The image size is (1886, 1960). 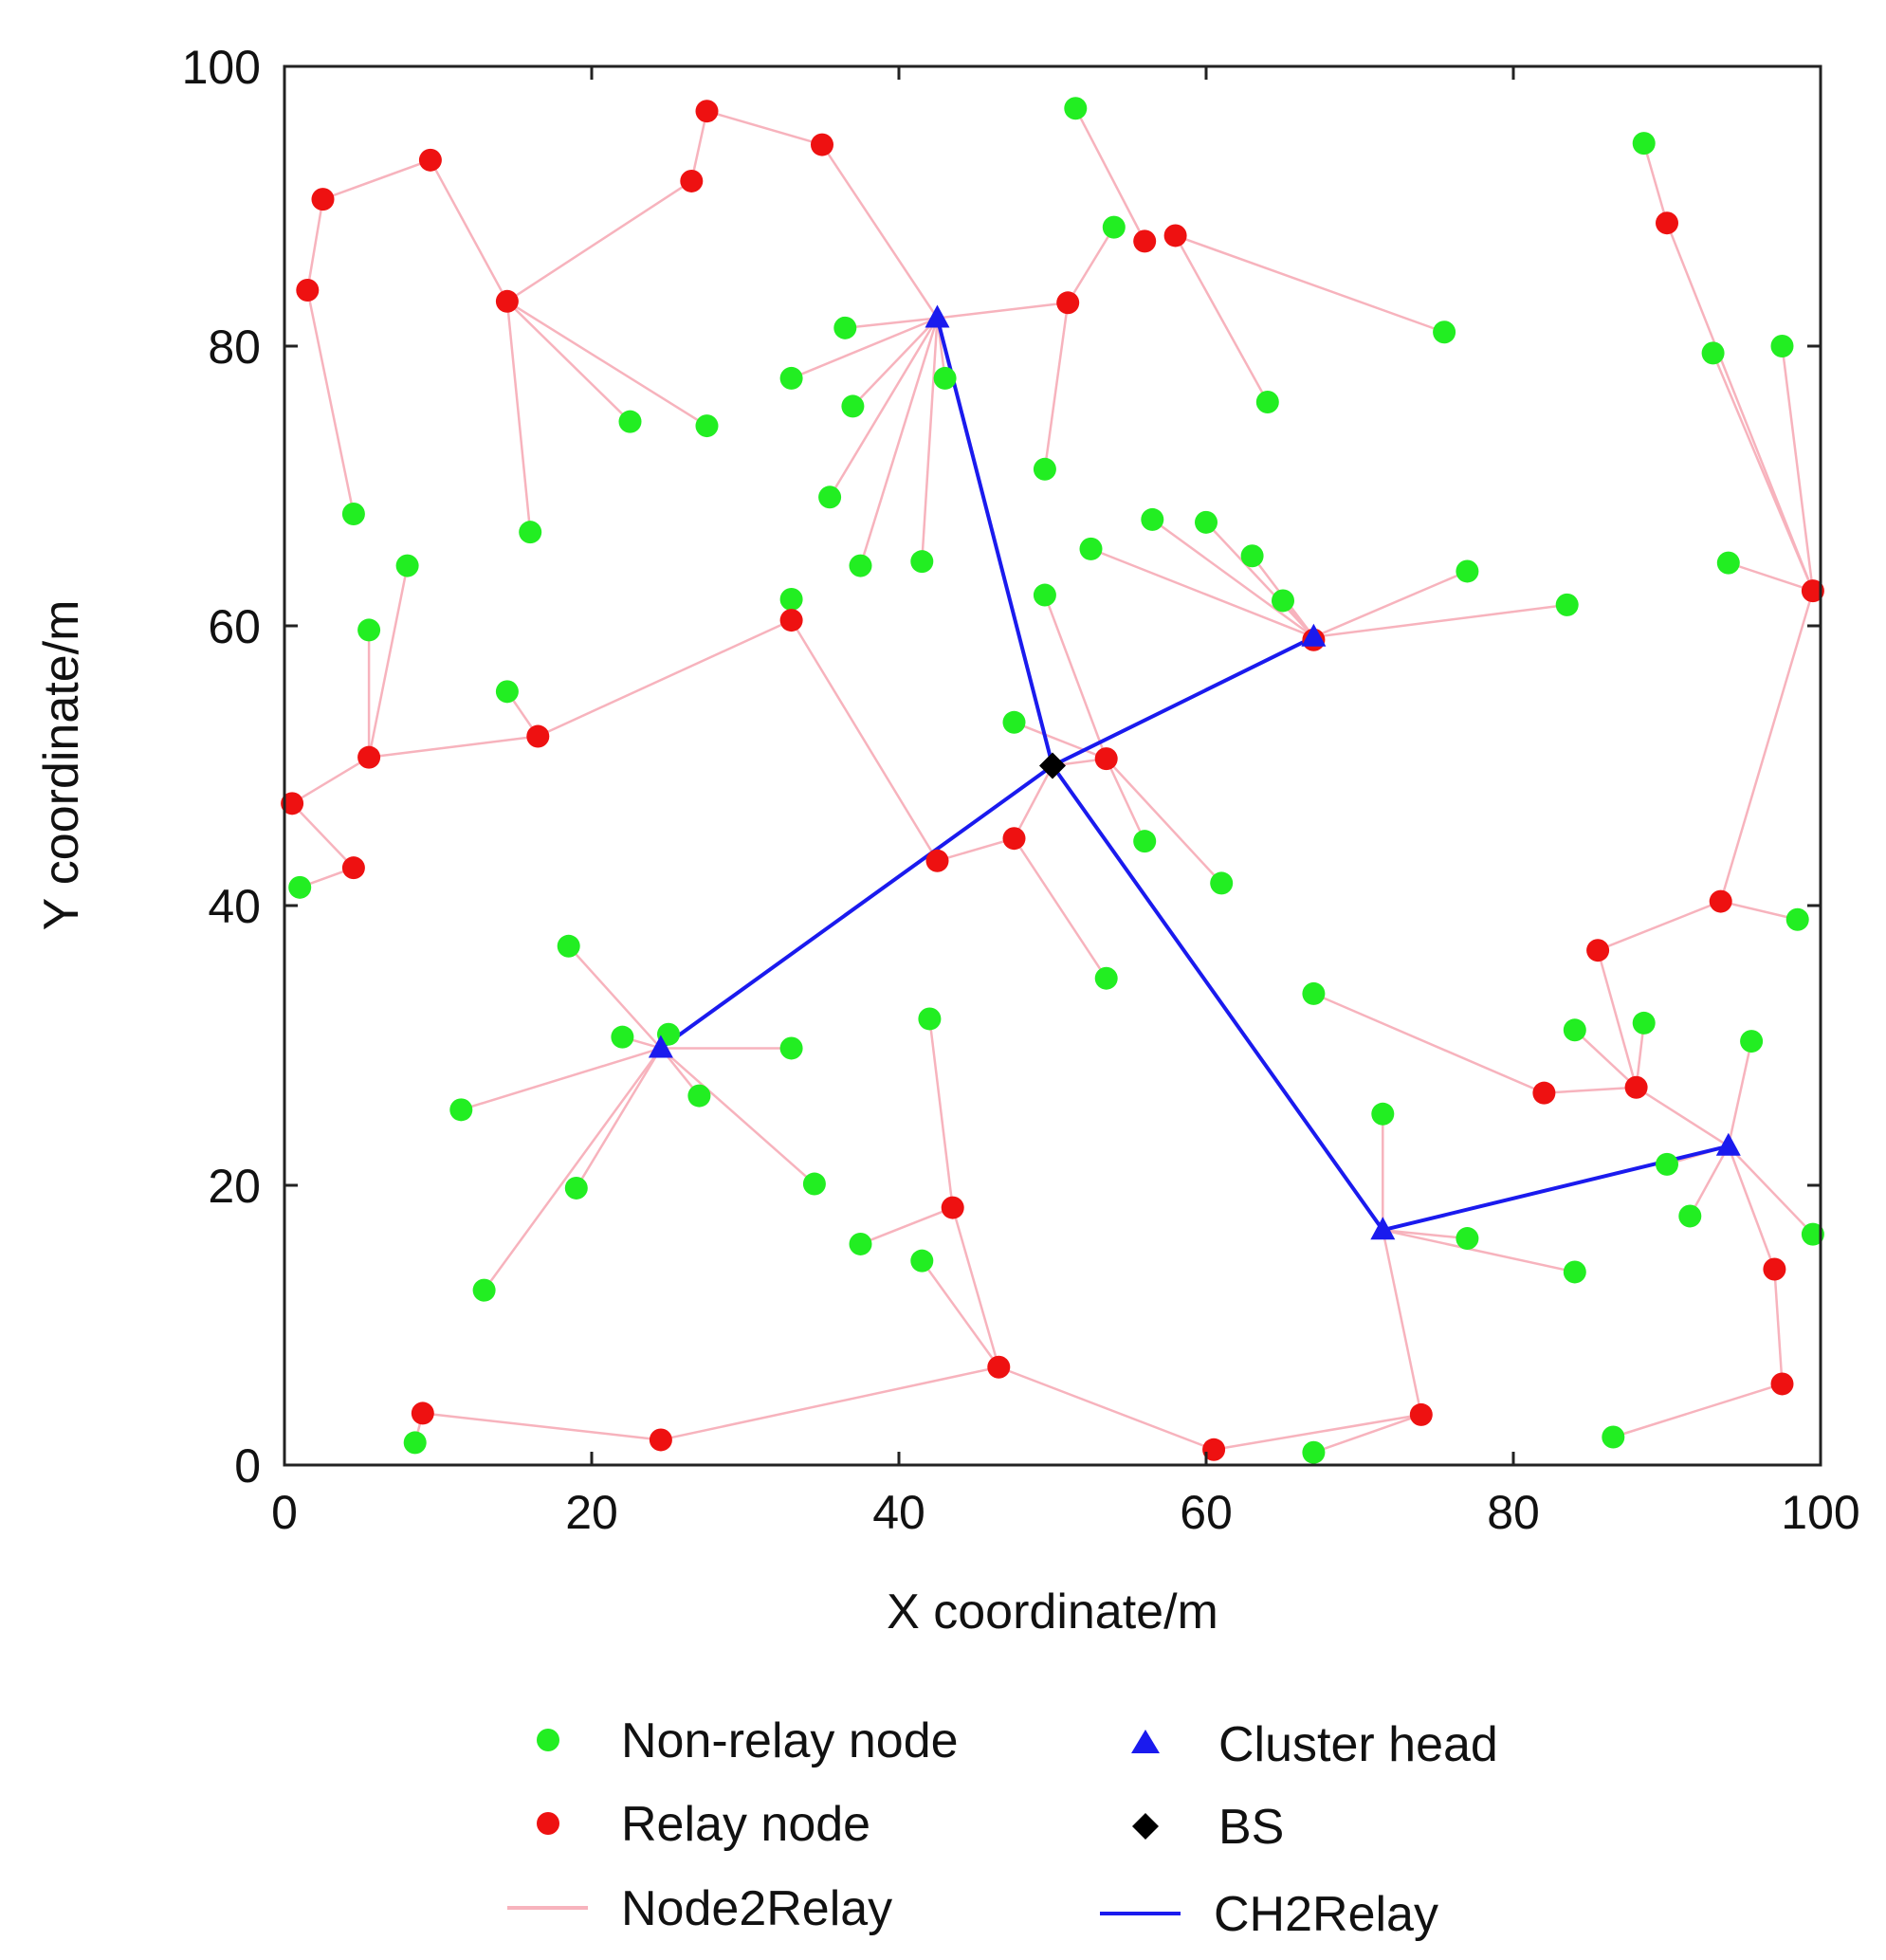 I want to click on legend-relay-marker, so click(x=548, y=1823).